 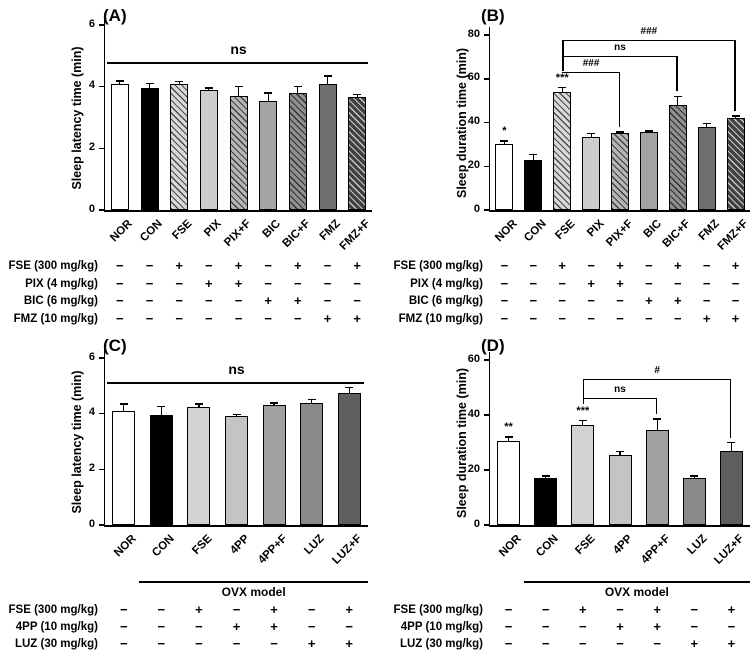 What do you see at coordinates (91, 356) in the screenshot?
I see `y-tick-label: 6` at bounding box center [91, 356].